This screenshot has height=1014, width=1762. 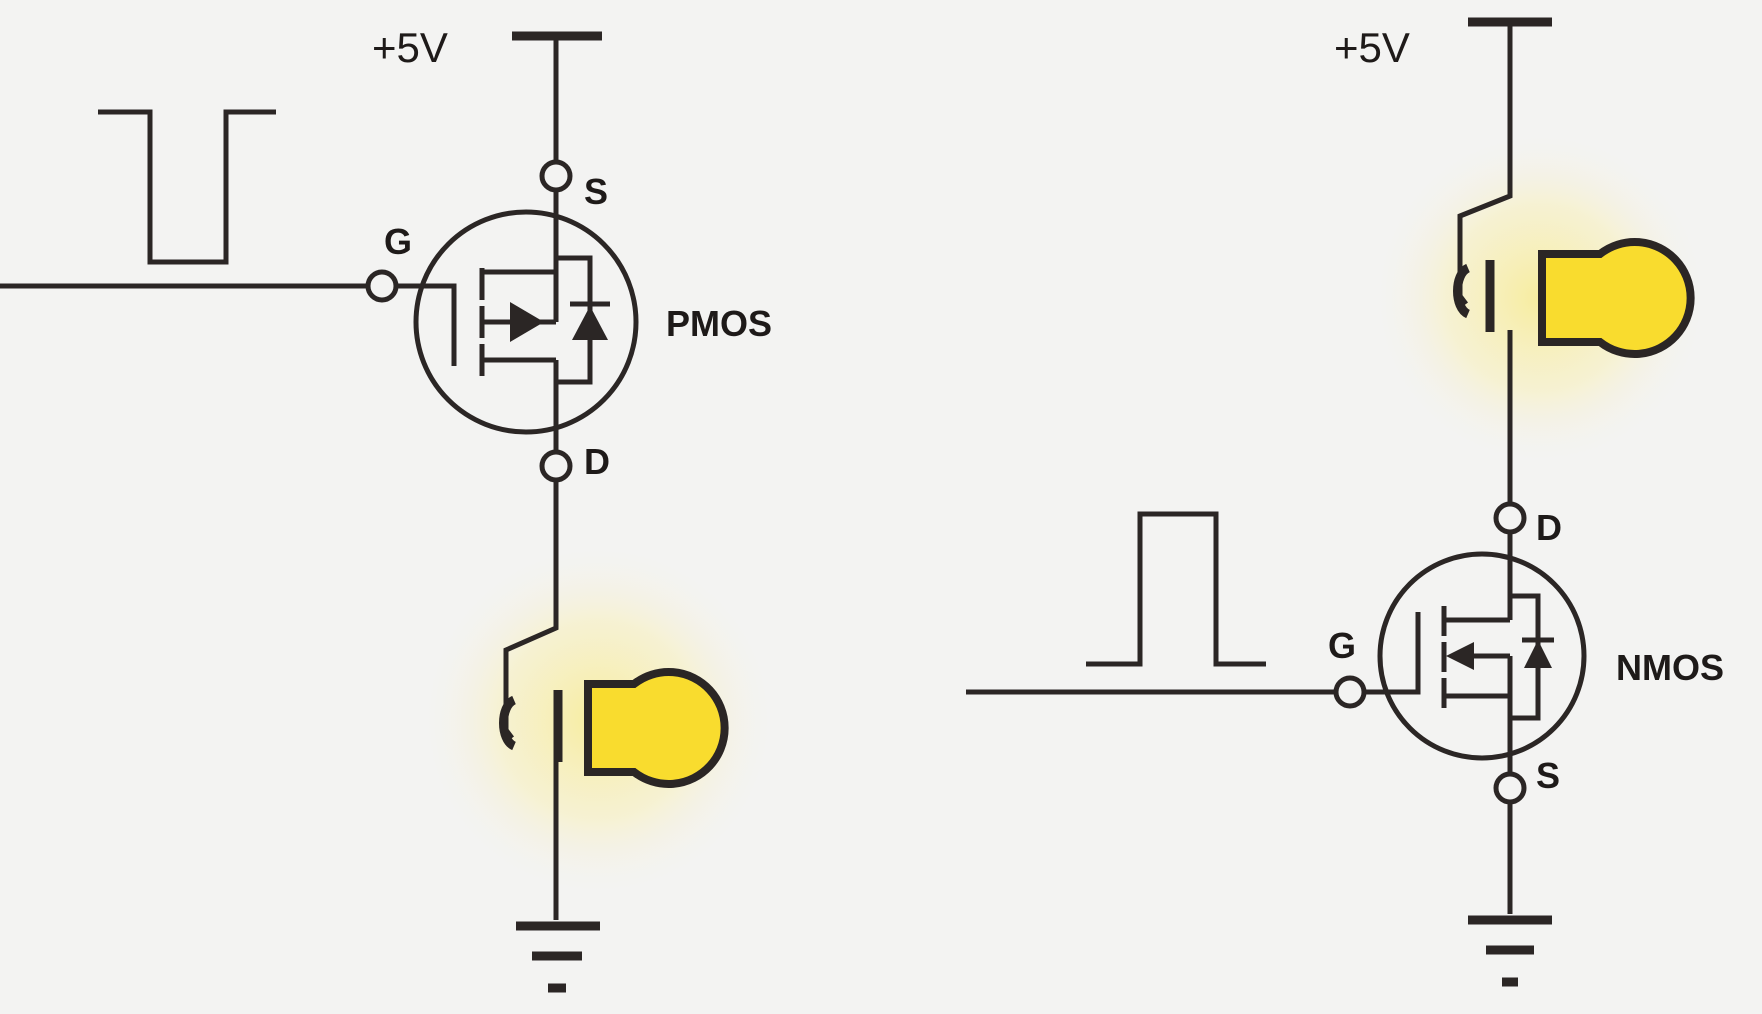 What do you see at coordinates (1538, 654) in the screenshot?
I see `nmos-diode-icon` at bounding box center [1538, 654].